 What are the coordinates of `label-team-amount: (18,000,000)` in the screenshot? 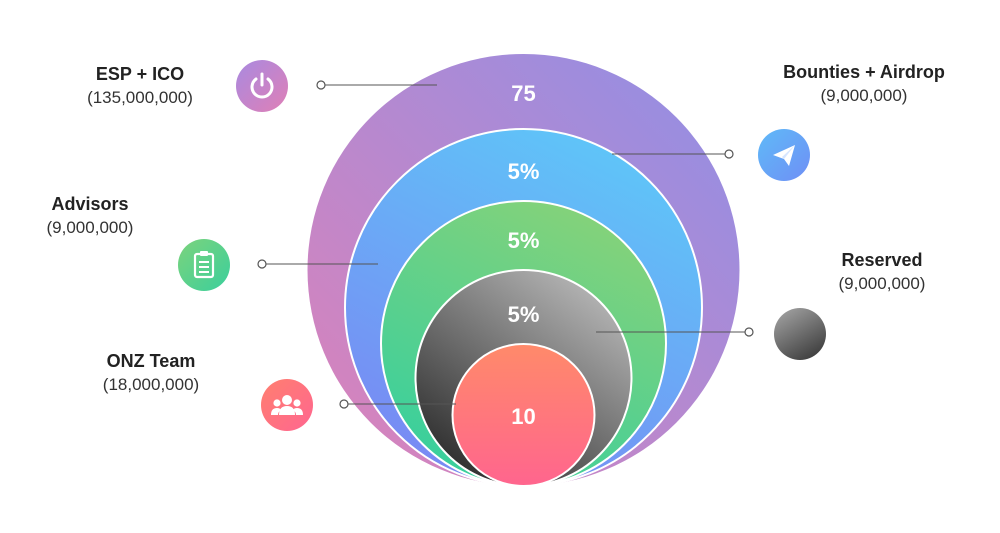 It's located at (151, 384).